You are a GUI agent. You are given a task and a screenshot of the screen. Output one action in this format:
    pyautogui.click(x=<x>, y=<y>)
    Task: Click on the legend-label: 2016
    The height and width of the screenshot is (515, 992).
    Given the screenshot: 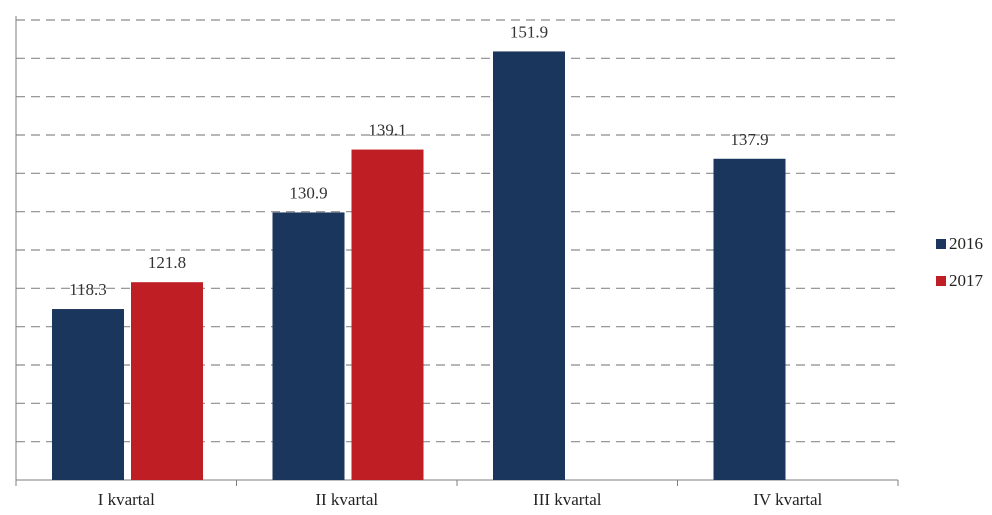 What is the action you would take?
    pyautogui.click(x=966, y=243)
    